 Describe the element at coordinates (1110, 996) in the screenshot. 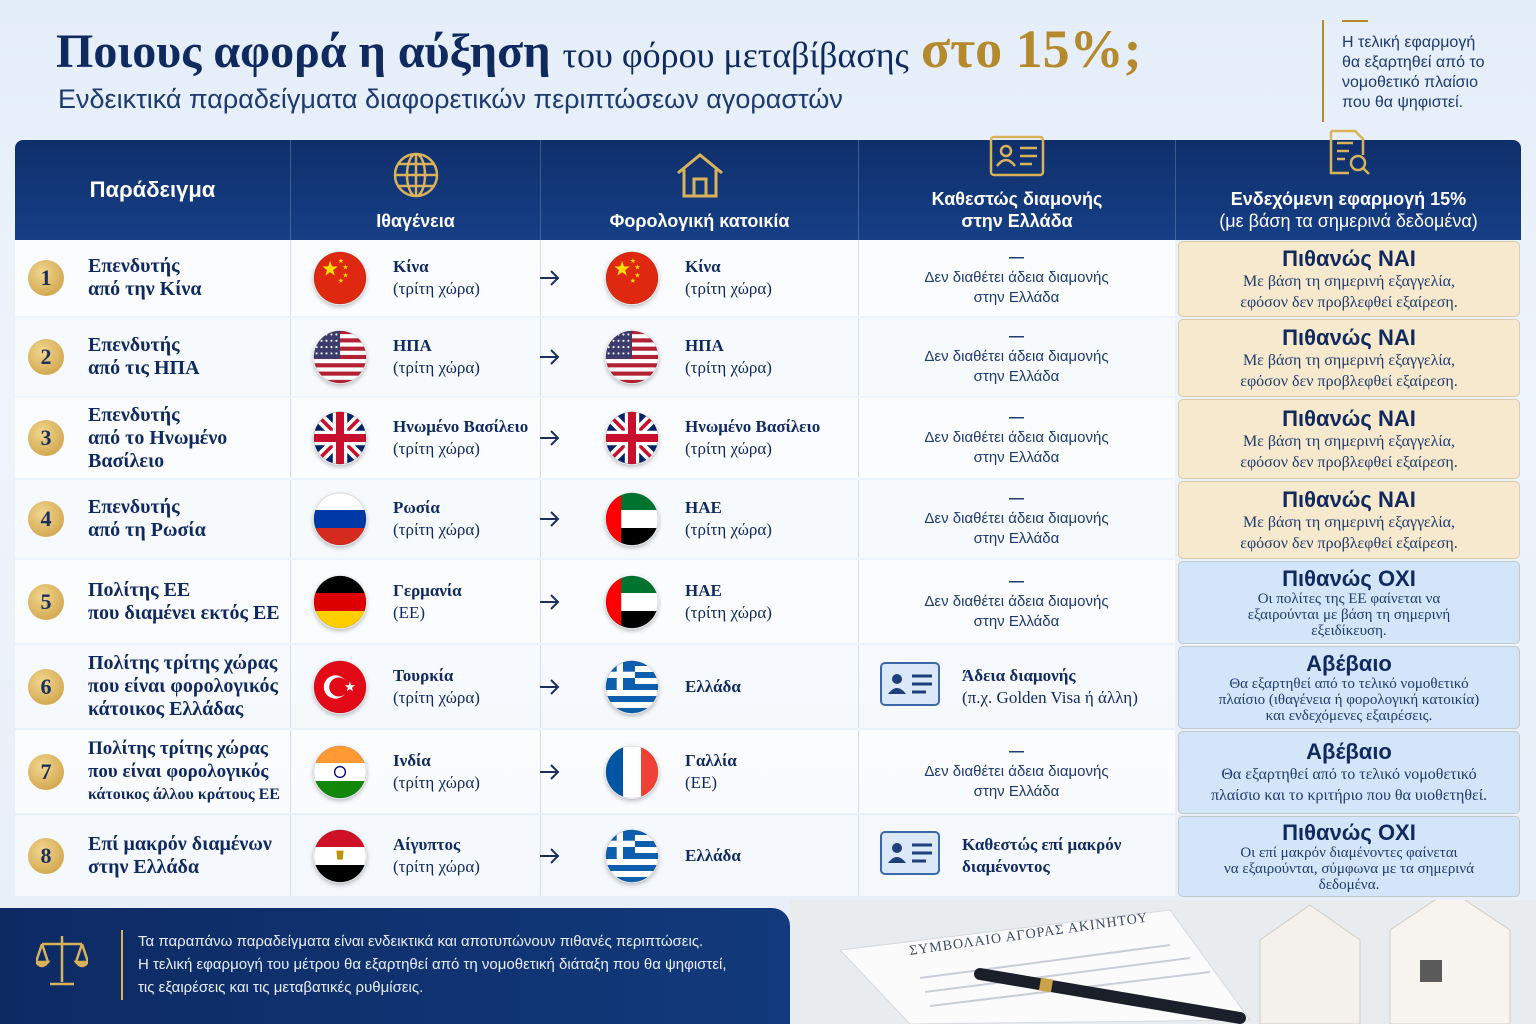

I see `pen` at that location.